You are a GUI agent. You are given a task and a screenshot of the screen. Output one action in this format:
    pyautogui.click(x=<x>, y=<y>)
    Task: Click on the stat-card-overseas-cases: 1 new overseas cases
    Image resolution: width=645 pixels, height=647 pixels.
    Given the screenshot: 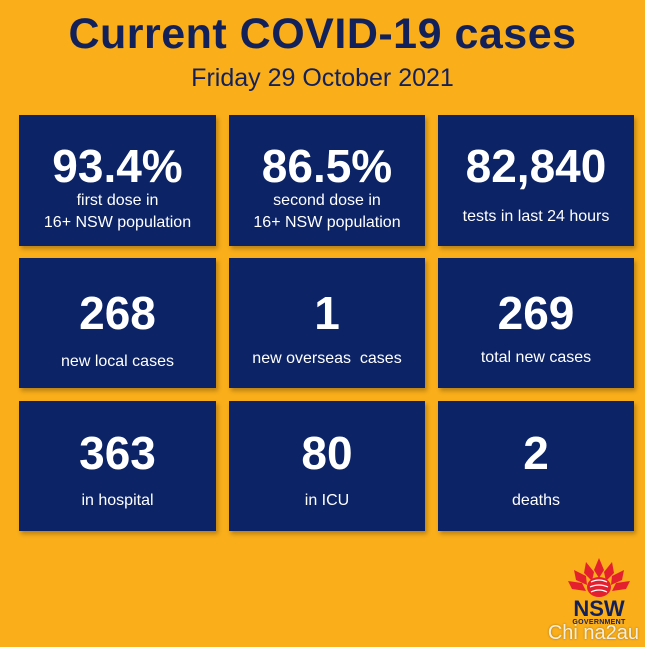 What is the action you would take?
    pyautogui.click(x=327, y=323)
    